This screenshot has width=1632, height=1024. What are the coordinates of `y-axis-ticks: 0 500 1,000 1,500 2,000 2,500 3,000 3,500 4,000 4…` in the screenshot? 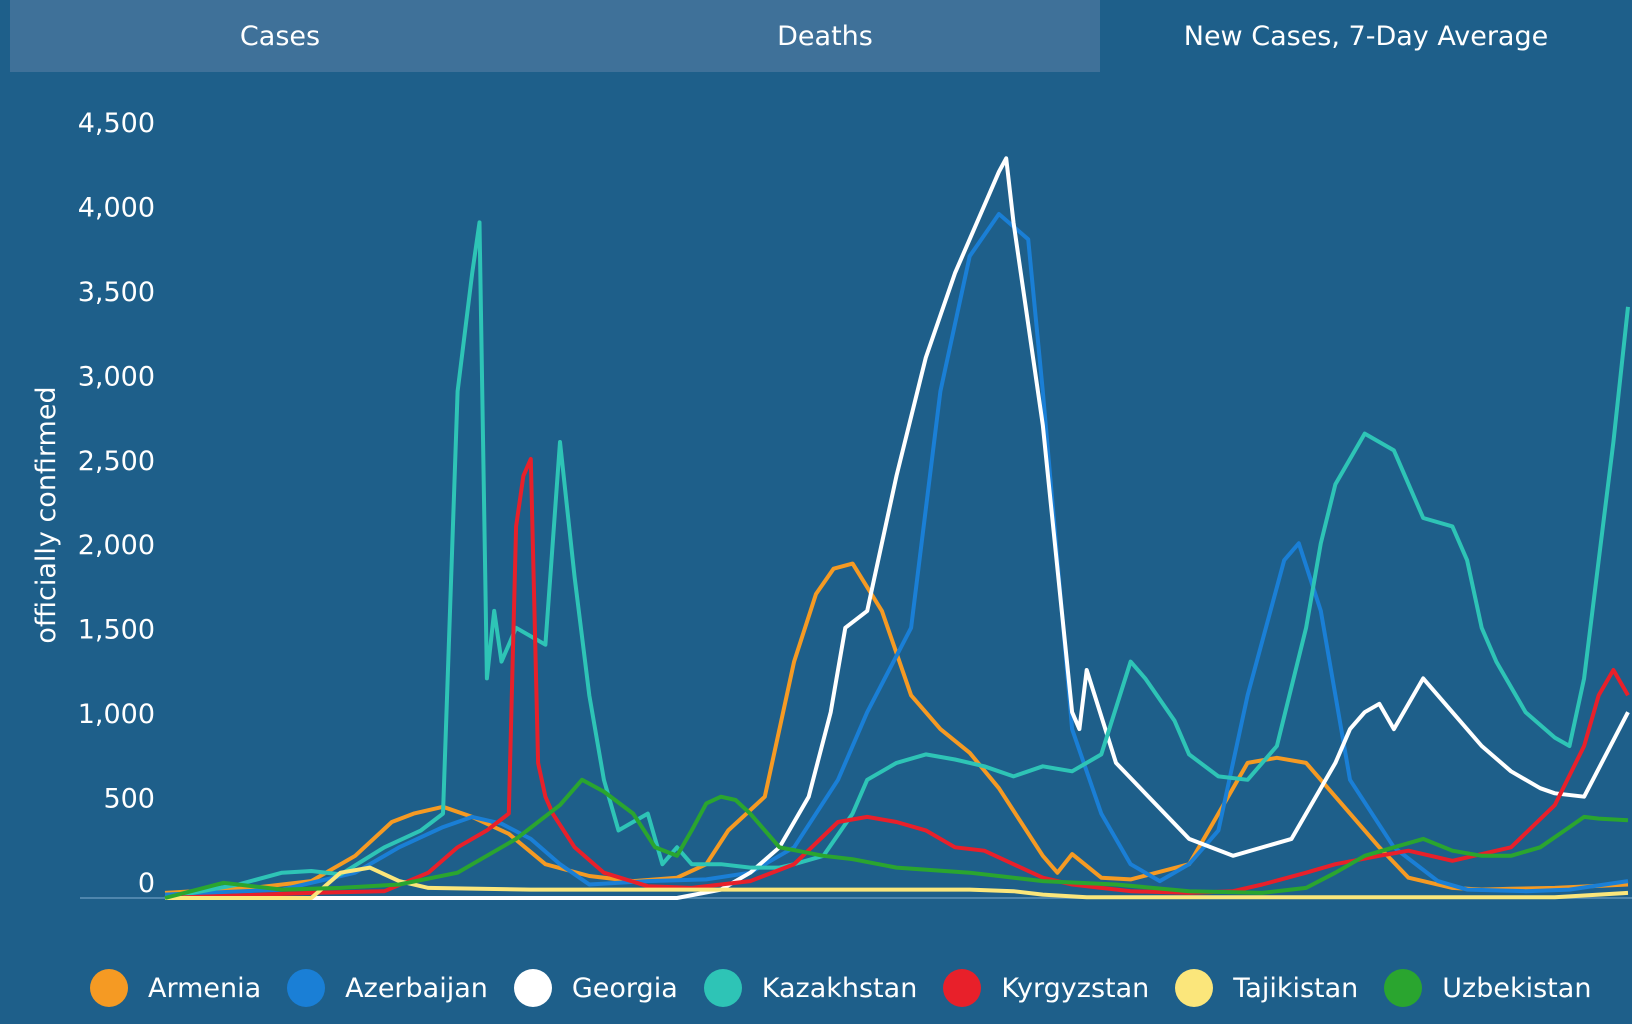 It's located at (116, 503).